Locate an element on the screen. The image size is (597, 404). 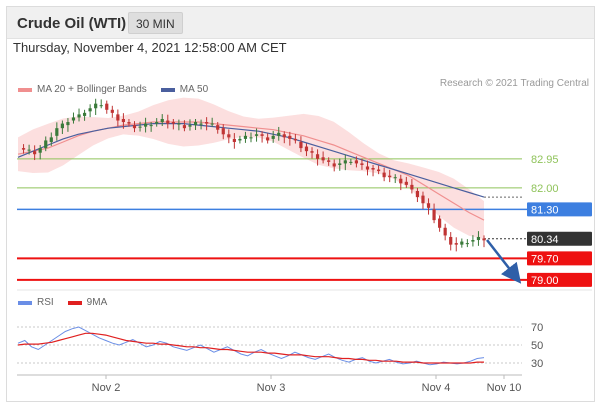
legend-rsi: RSI is located at coordinates (36, 302).